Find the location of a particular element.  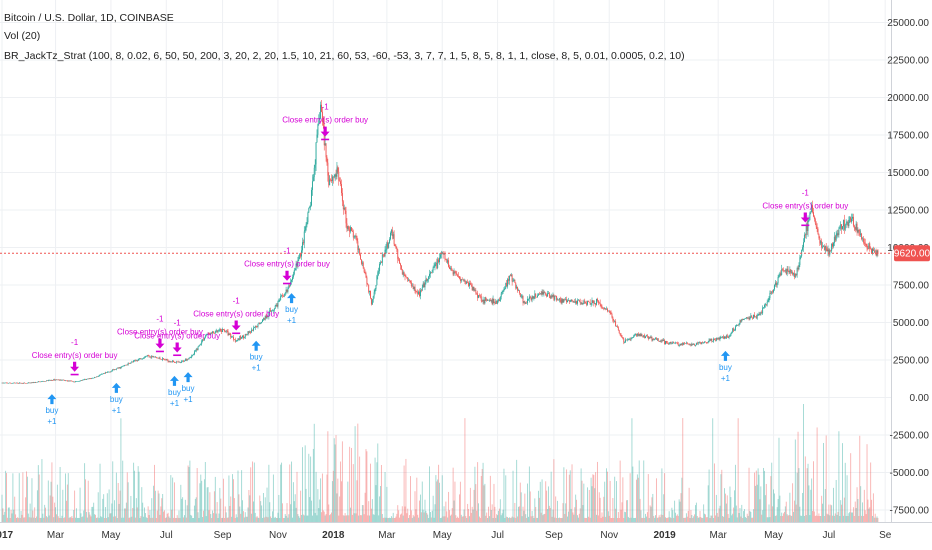

x-tick-label: May is located at coordinates (773, 535).